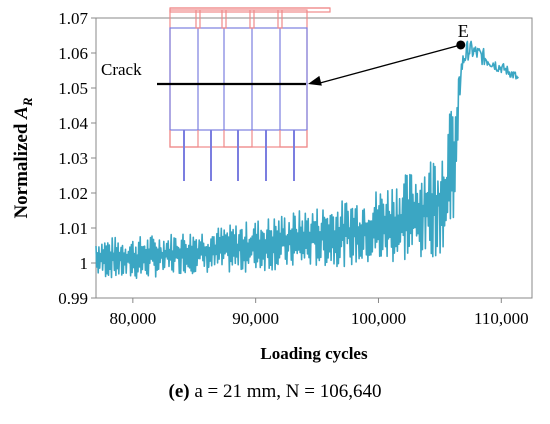  I want to click on y-axis-label: Normalized AR, so click(23, 157).